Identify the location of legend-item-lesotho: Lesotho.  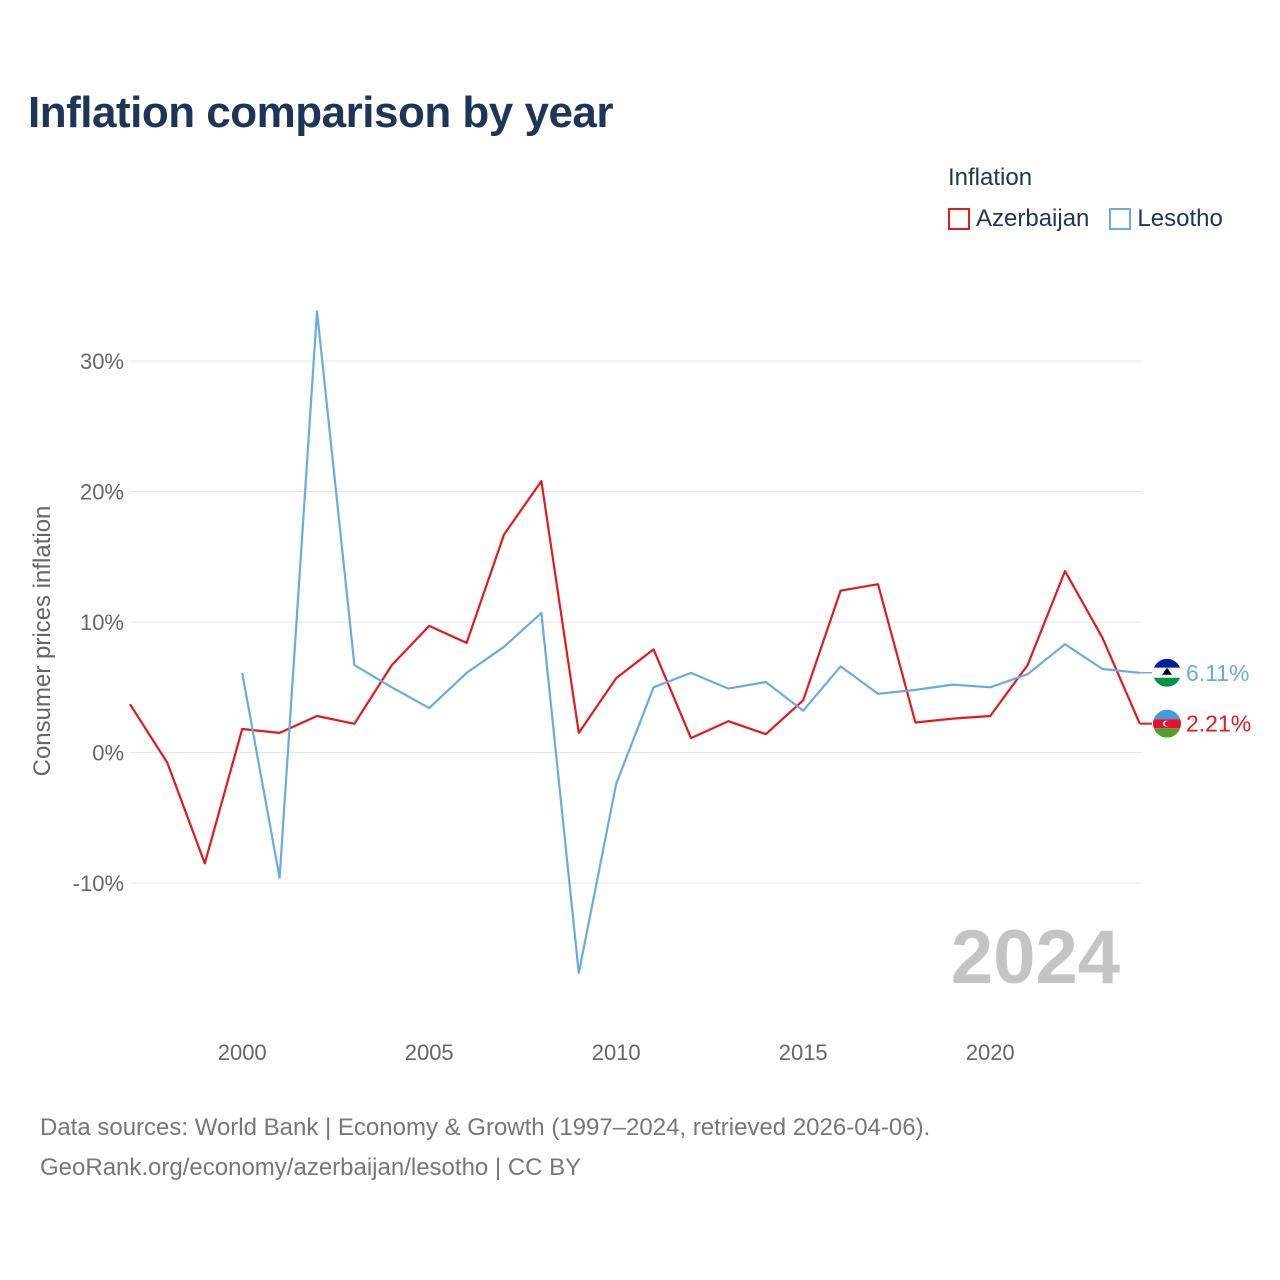
(1166, 219).